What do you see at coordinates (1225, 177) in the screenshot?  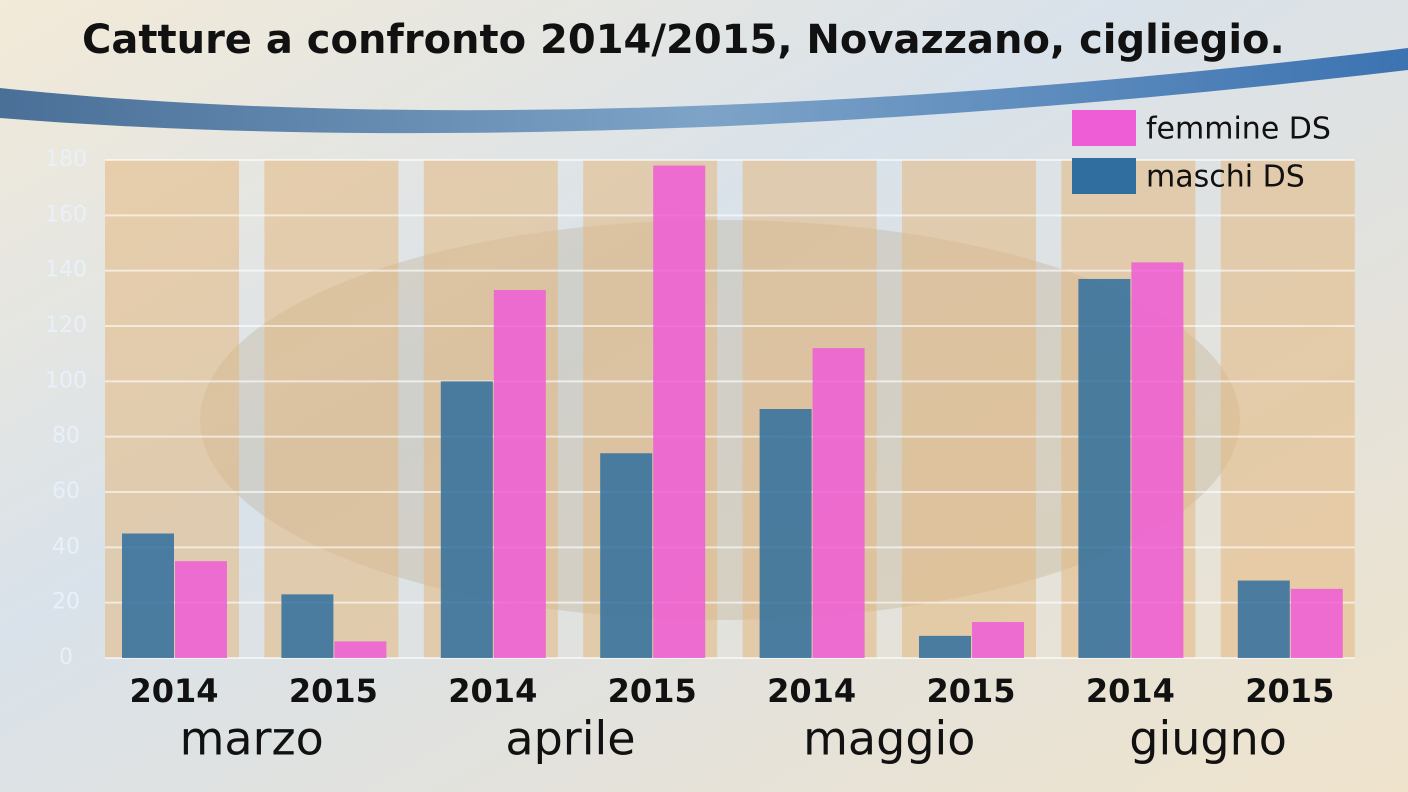 I see `legend-label: maschi DS` at bounding box center [1225, 177].